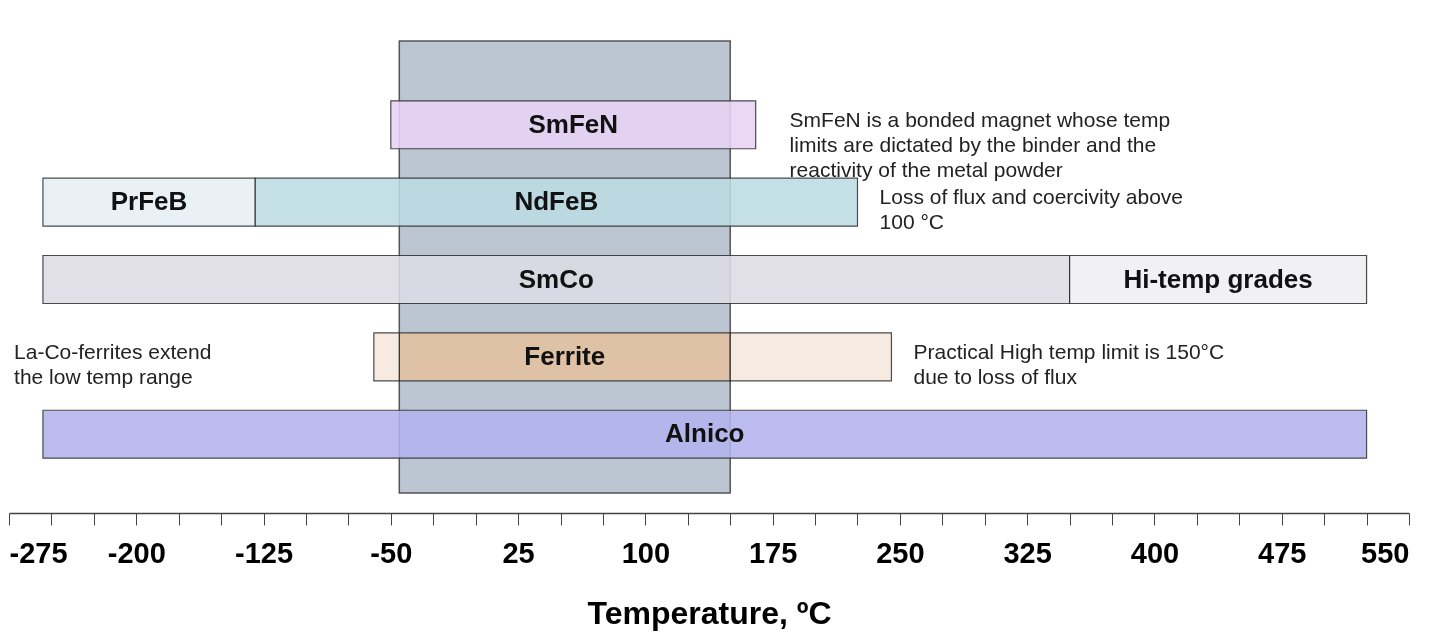  What do you see at coordinates (1031, 209) in the screenshot?
I see `annotation: Loss of flux and coercivity above 100 °C` at bounding box center [1031, 209].